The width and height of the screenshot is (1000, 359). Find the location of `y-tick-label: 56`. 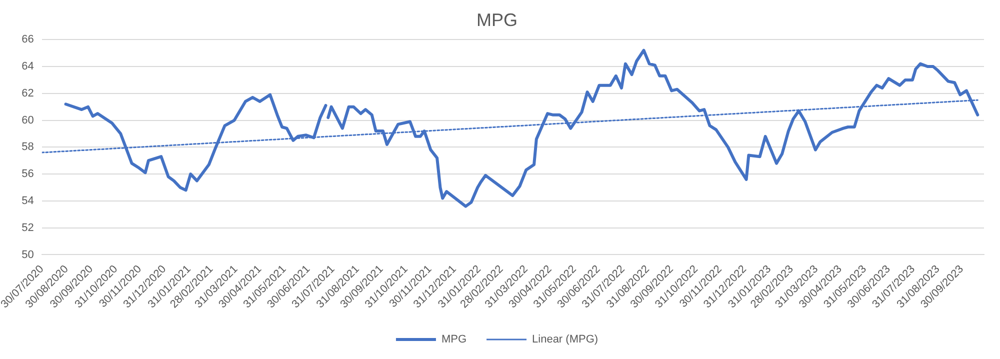

y-tick-label: 56 is located at coordinates (28, 174).